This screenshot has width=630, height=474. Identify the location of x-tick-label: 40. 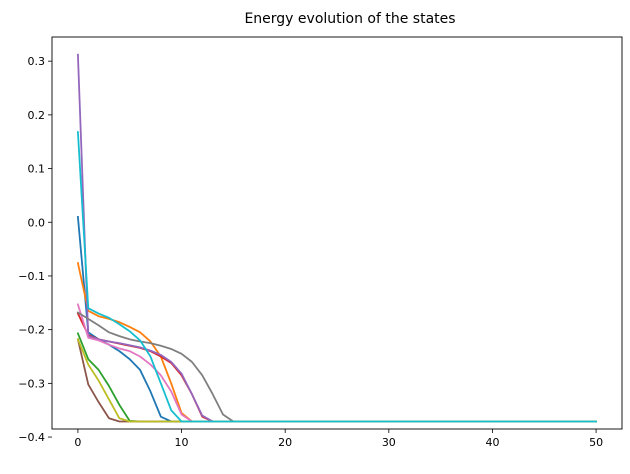
(492, 442).